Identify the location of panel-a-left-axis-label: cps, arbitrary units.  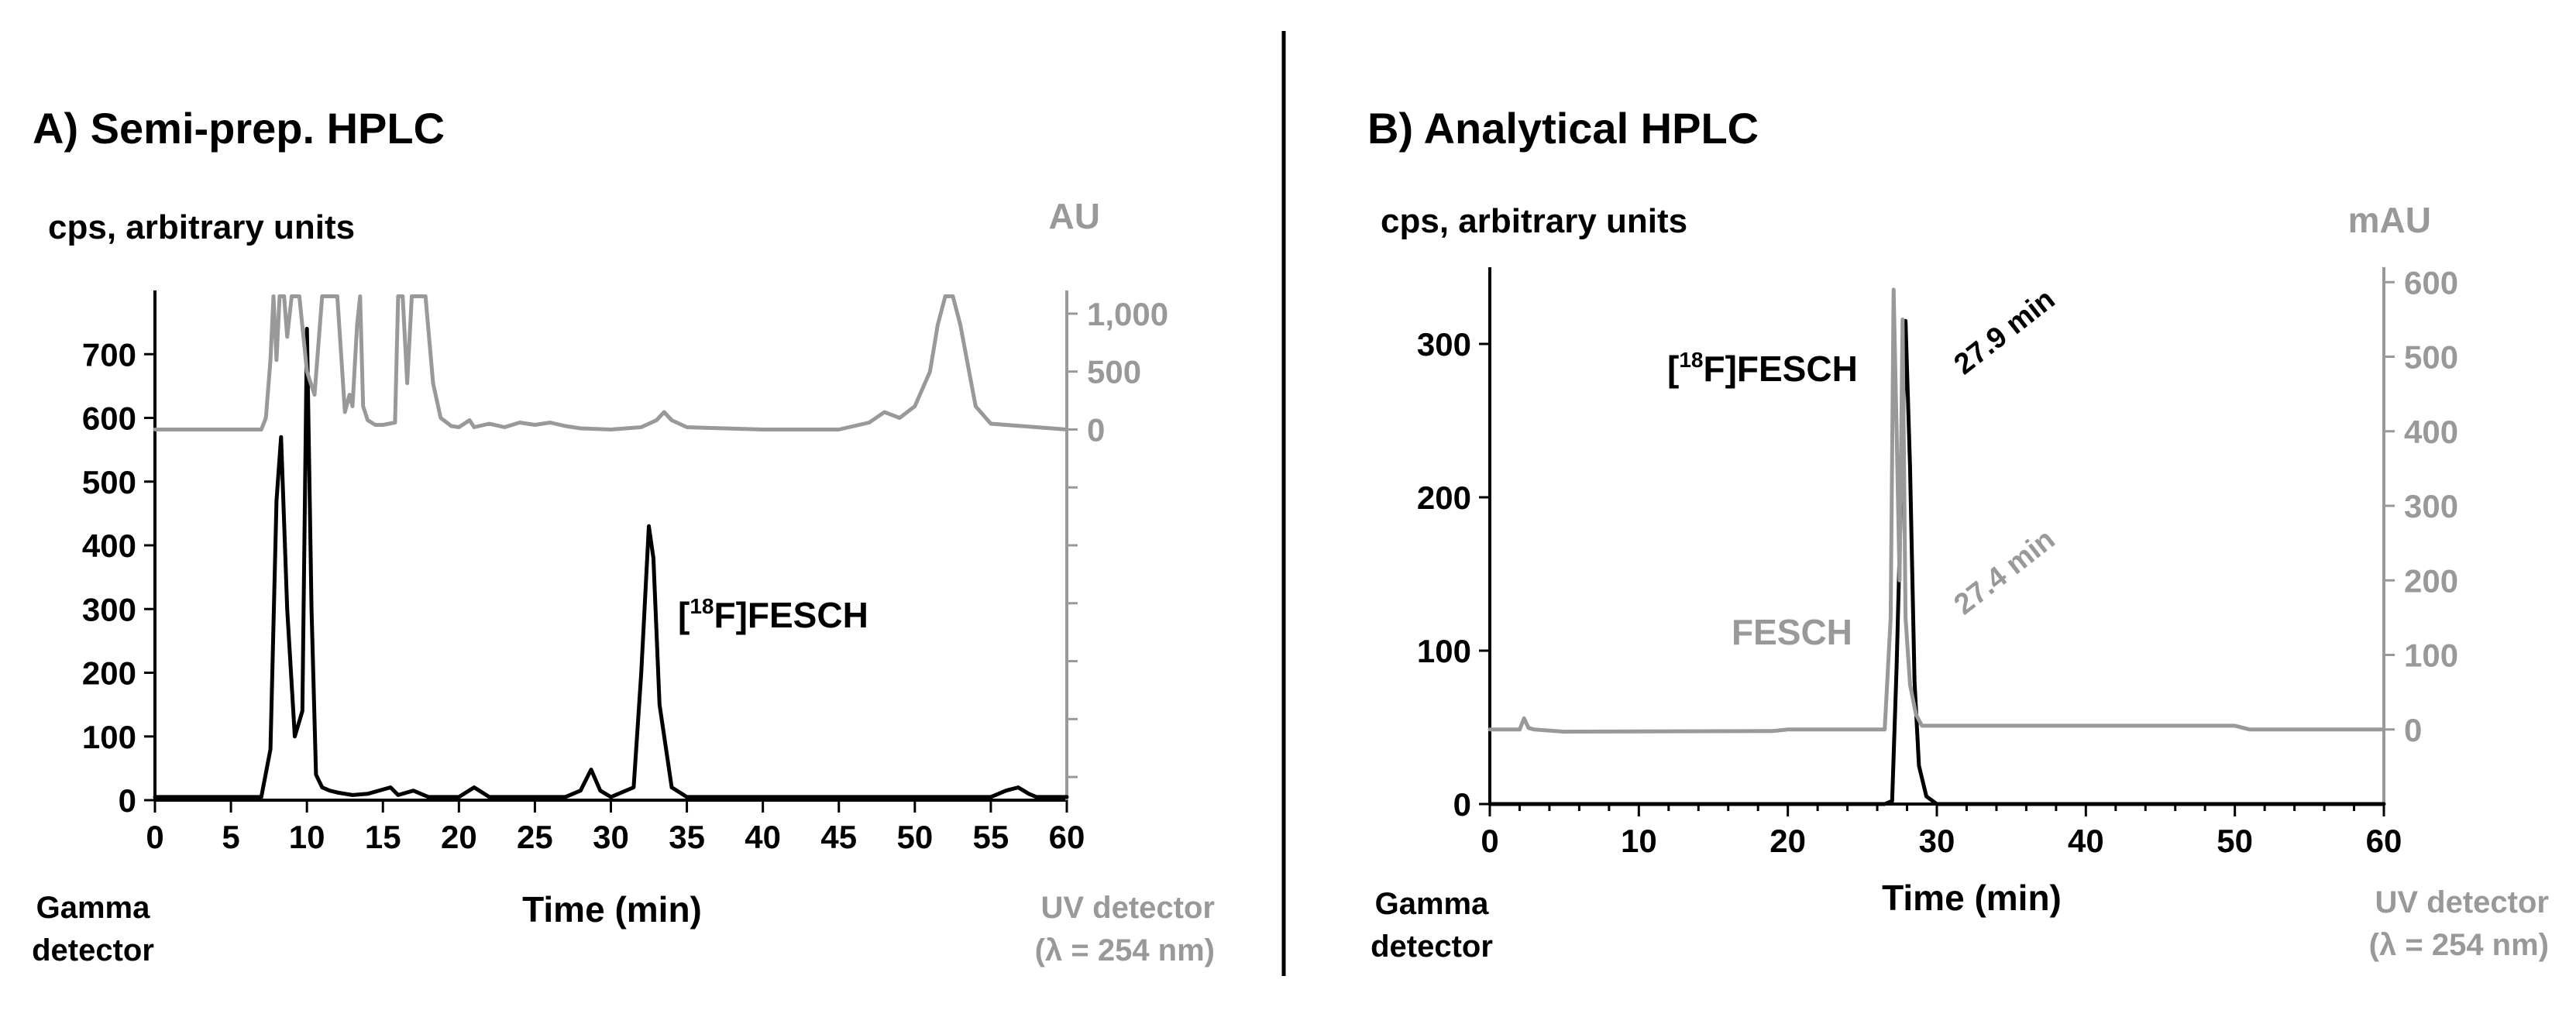
(201, 227).